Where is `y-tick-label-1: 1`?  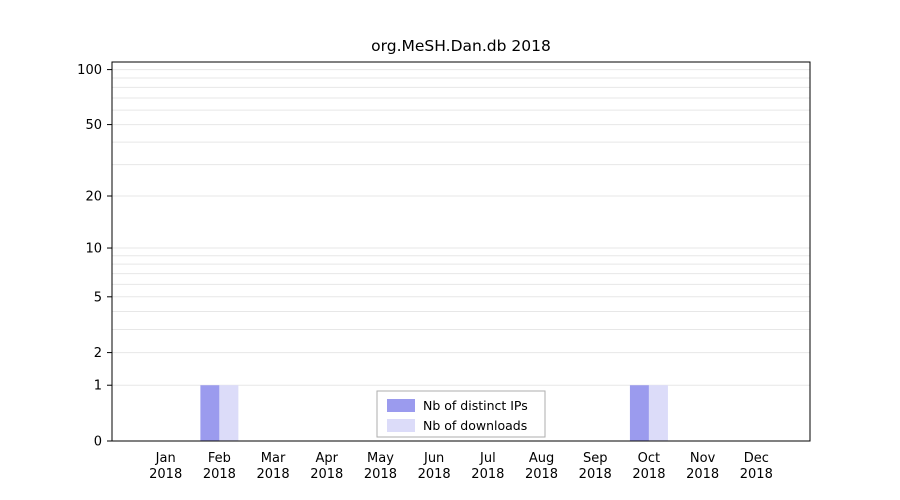
y-tick-label-1: 1 is located at coordinates (98, 386).